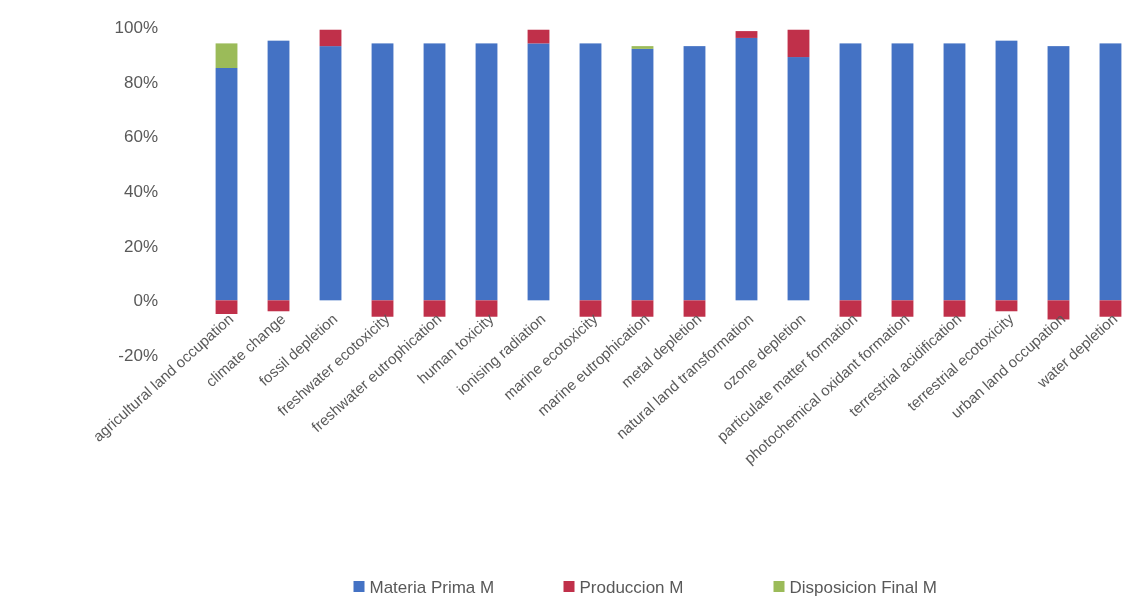 The image size is (1137, 605). Describe the element at coordinates (631, 587) in the screenshot. I see `legend-label: Produccion M` at that location.